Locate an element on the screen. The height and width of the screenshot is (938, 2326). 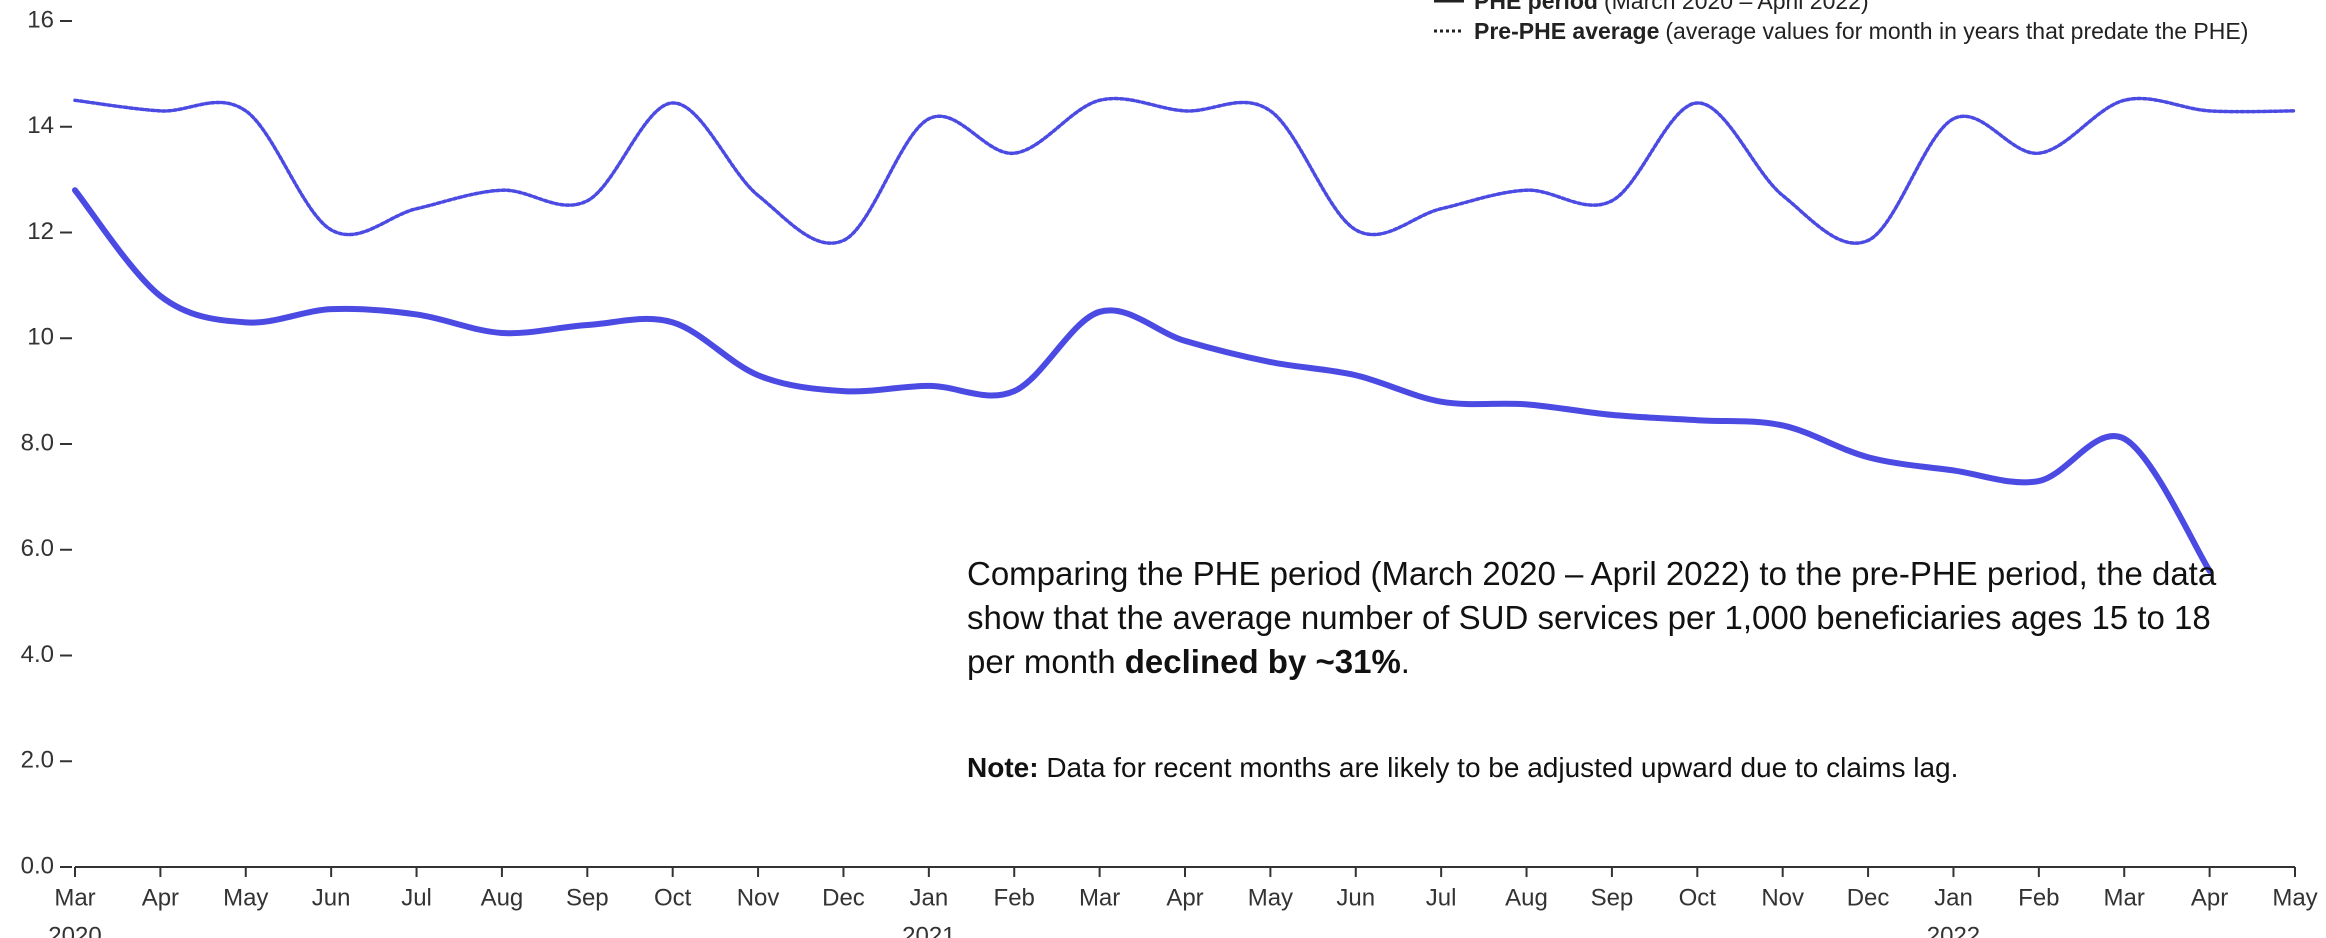
y-tick-label: 6.0 is located at coordinates (37, 548).